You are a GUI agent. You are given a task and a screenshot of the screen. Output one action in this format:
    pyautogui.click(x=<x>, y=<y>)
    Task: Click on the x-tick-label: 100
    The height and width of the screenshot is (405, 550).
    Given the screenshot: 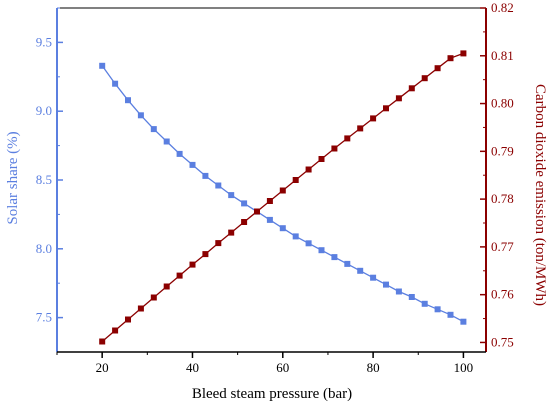 What is the action you would take?
    pyautogui.click(x=464, y=367)
    